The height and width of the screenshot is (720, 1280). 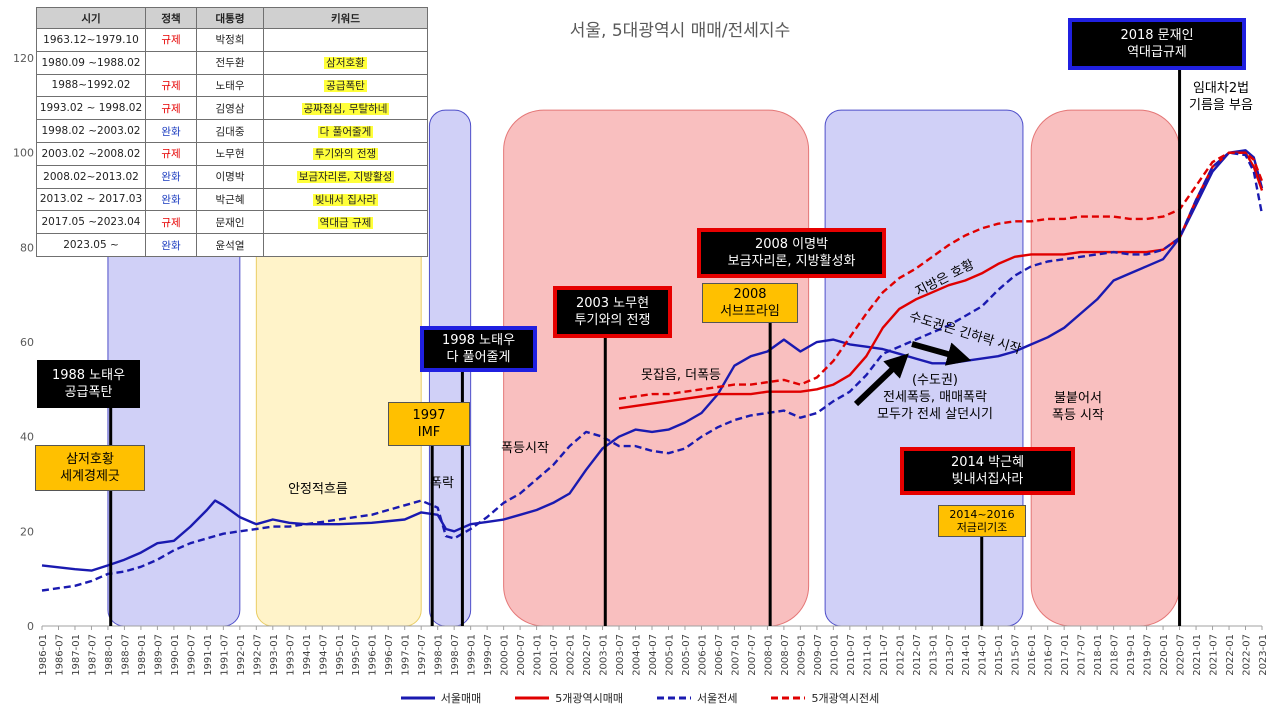 What do you see at coordinates (88, 384) in the screenshot?
I see `note-1988-roh: 1988 노태우 공급폭탄` at bounding box center [88, 384].